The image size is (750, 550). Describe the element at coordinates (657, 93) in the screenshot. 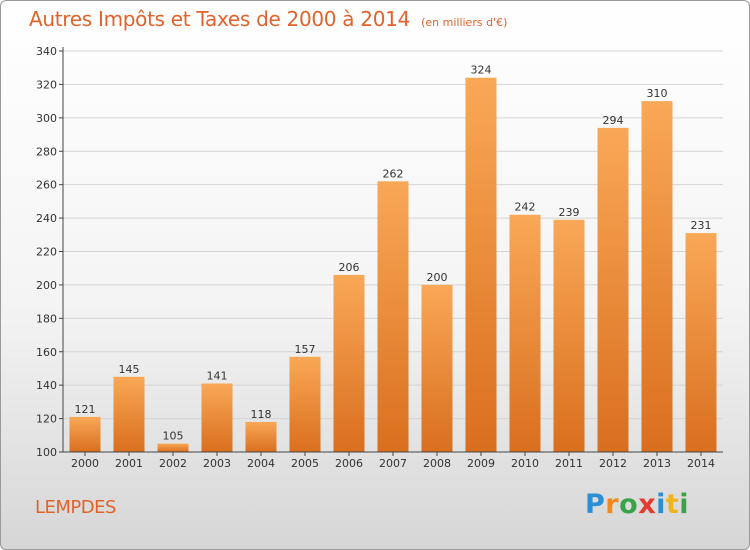

I see `data-label: 310` at that location.